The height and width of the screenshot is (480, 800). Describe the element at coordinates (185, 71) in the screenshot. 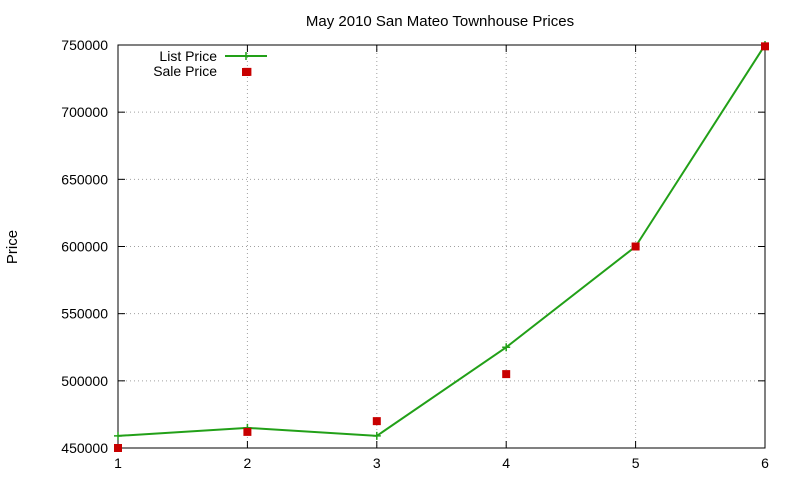

I see `legend-label-sale-price: Sale Price` at that location.